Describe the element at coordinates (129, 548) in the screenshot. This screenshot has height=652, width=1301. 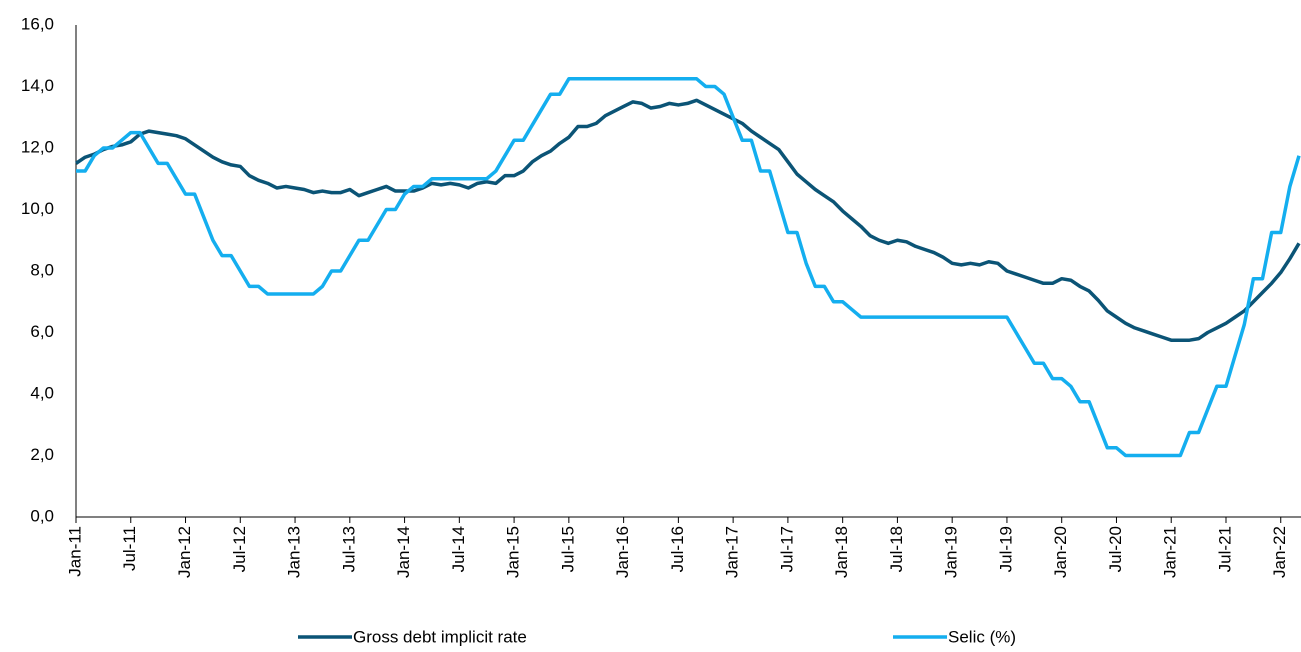
I see `x-tick-label: Jul-11` at that location.